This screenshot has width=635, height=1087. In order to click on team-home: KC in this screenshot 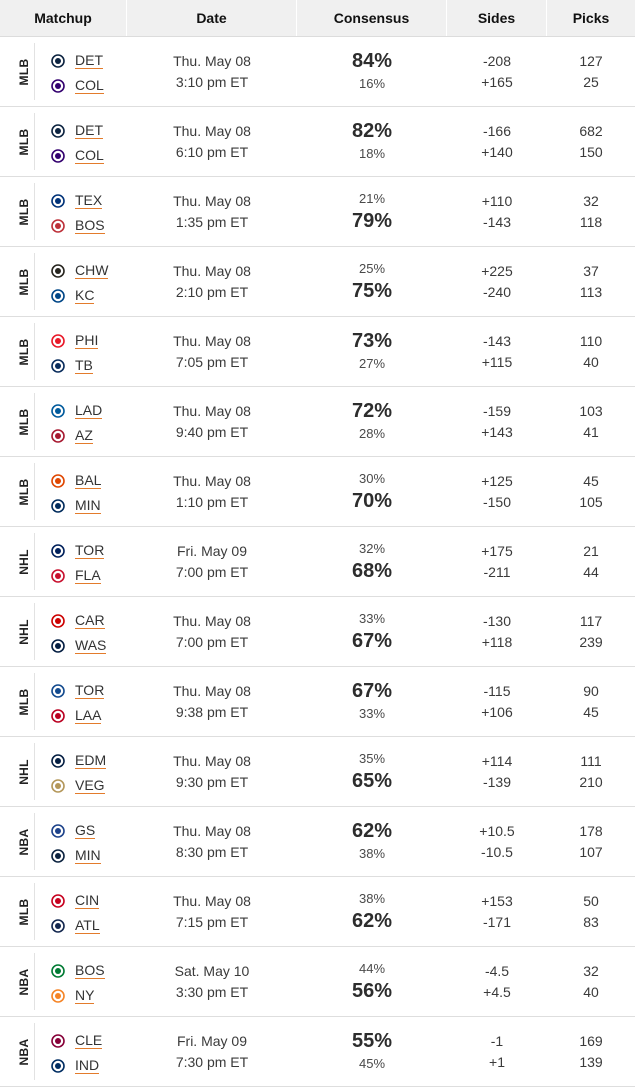, I will do `click(79, 295)`.